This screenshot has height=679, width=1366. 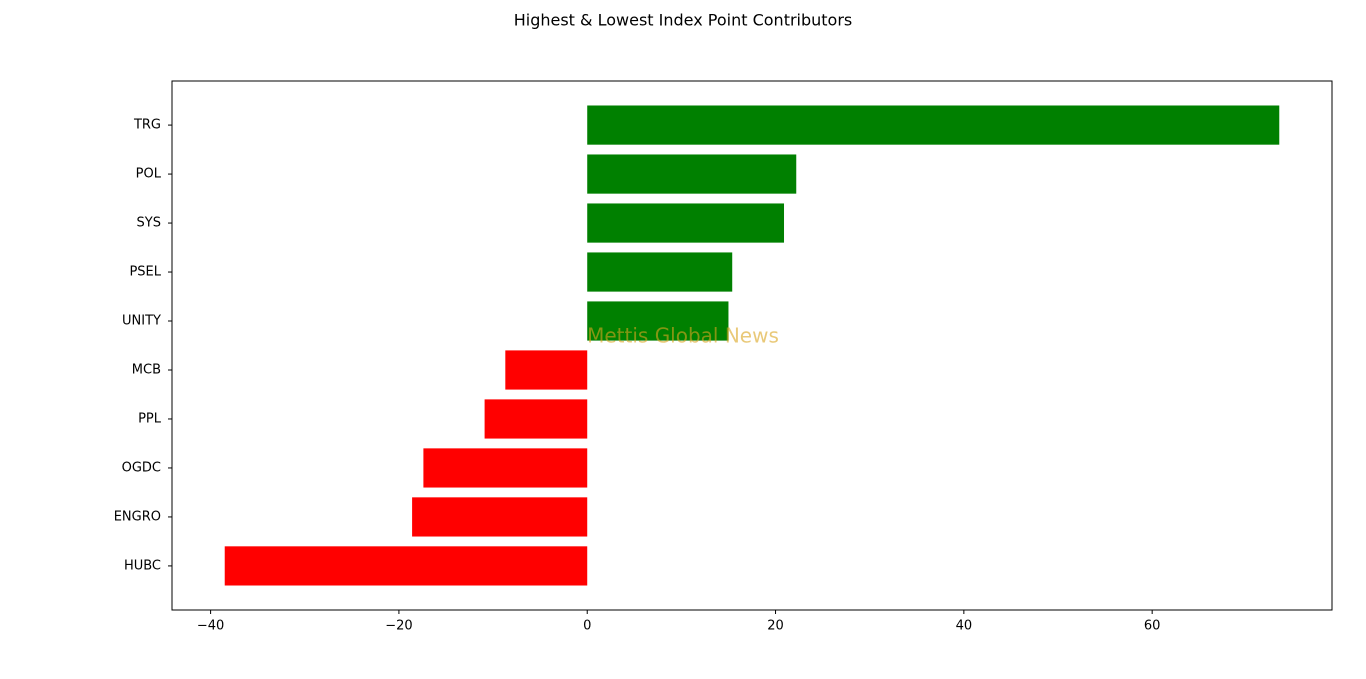 What do you see at coordinates (147, 125) in the screenshot?
I see `y-tick-label: TRG` at bounding box center [147, 125].